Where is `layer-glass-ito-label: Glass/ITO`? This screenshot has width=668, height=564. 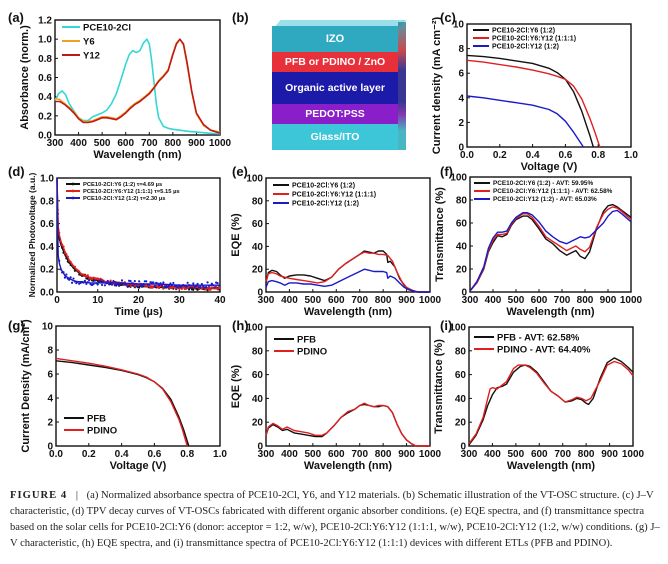
layer-glass-ito-label: Glass/ITO is located at coordinates (335, 137).